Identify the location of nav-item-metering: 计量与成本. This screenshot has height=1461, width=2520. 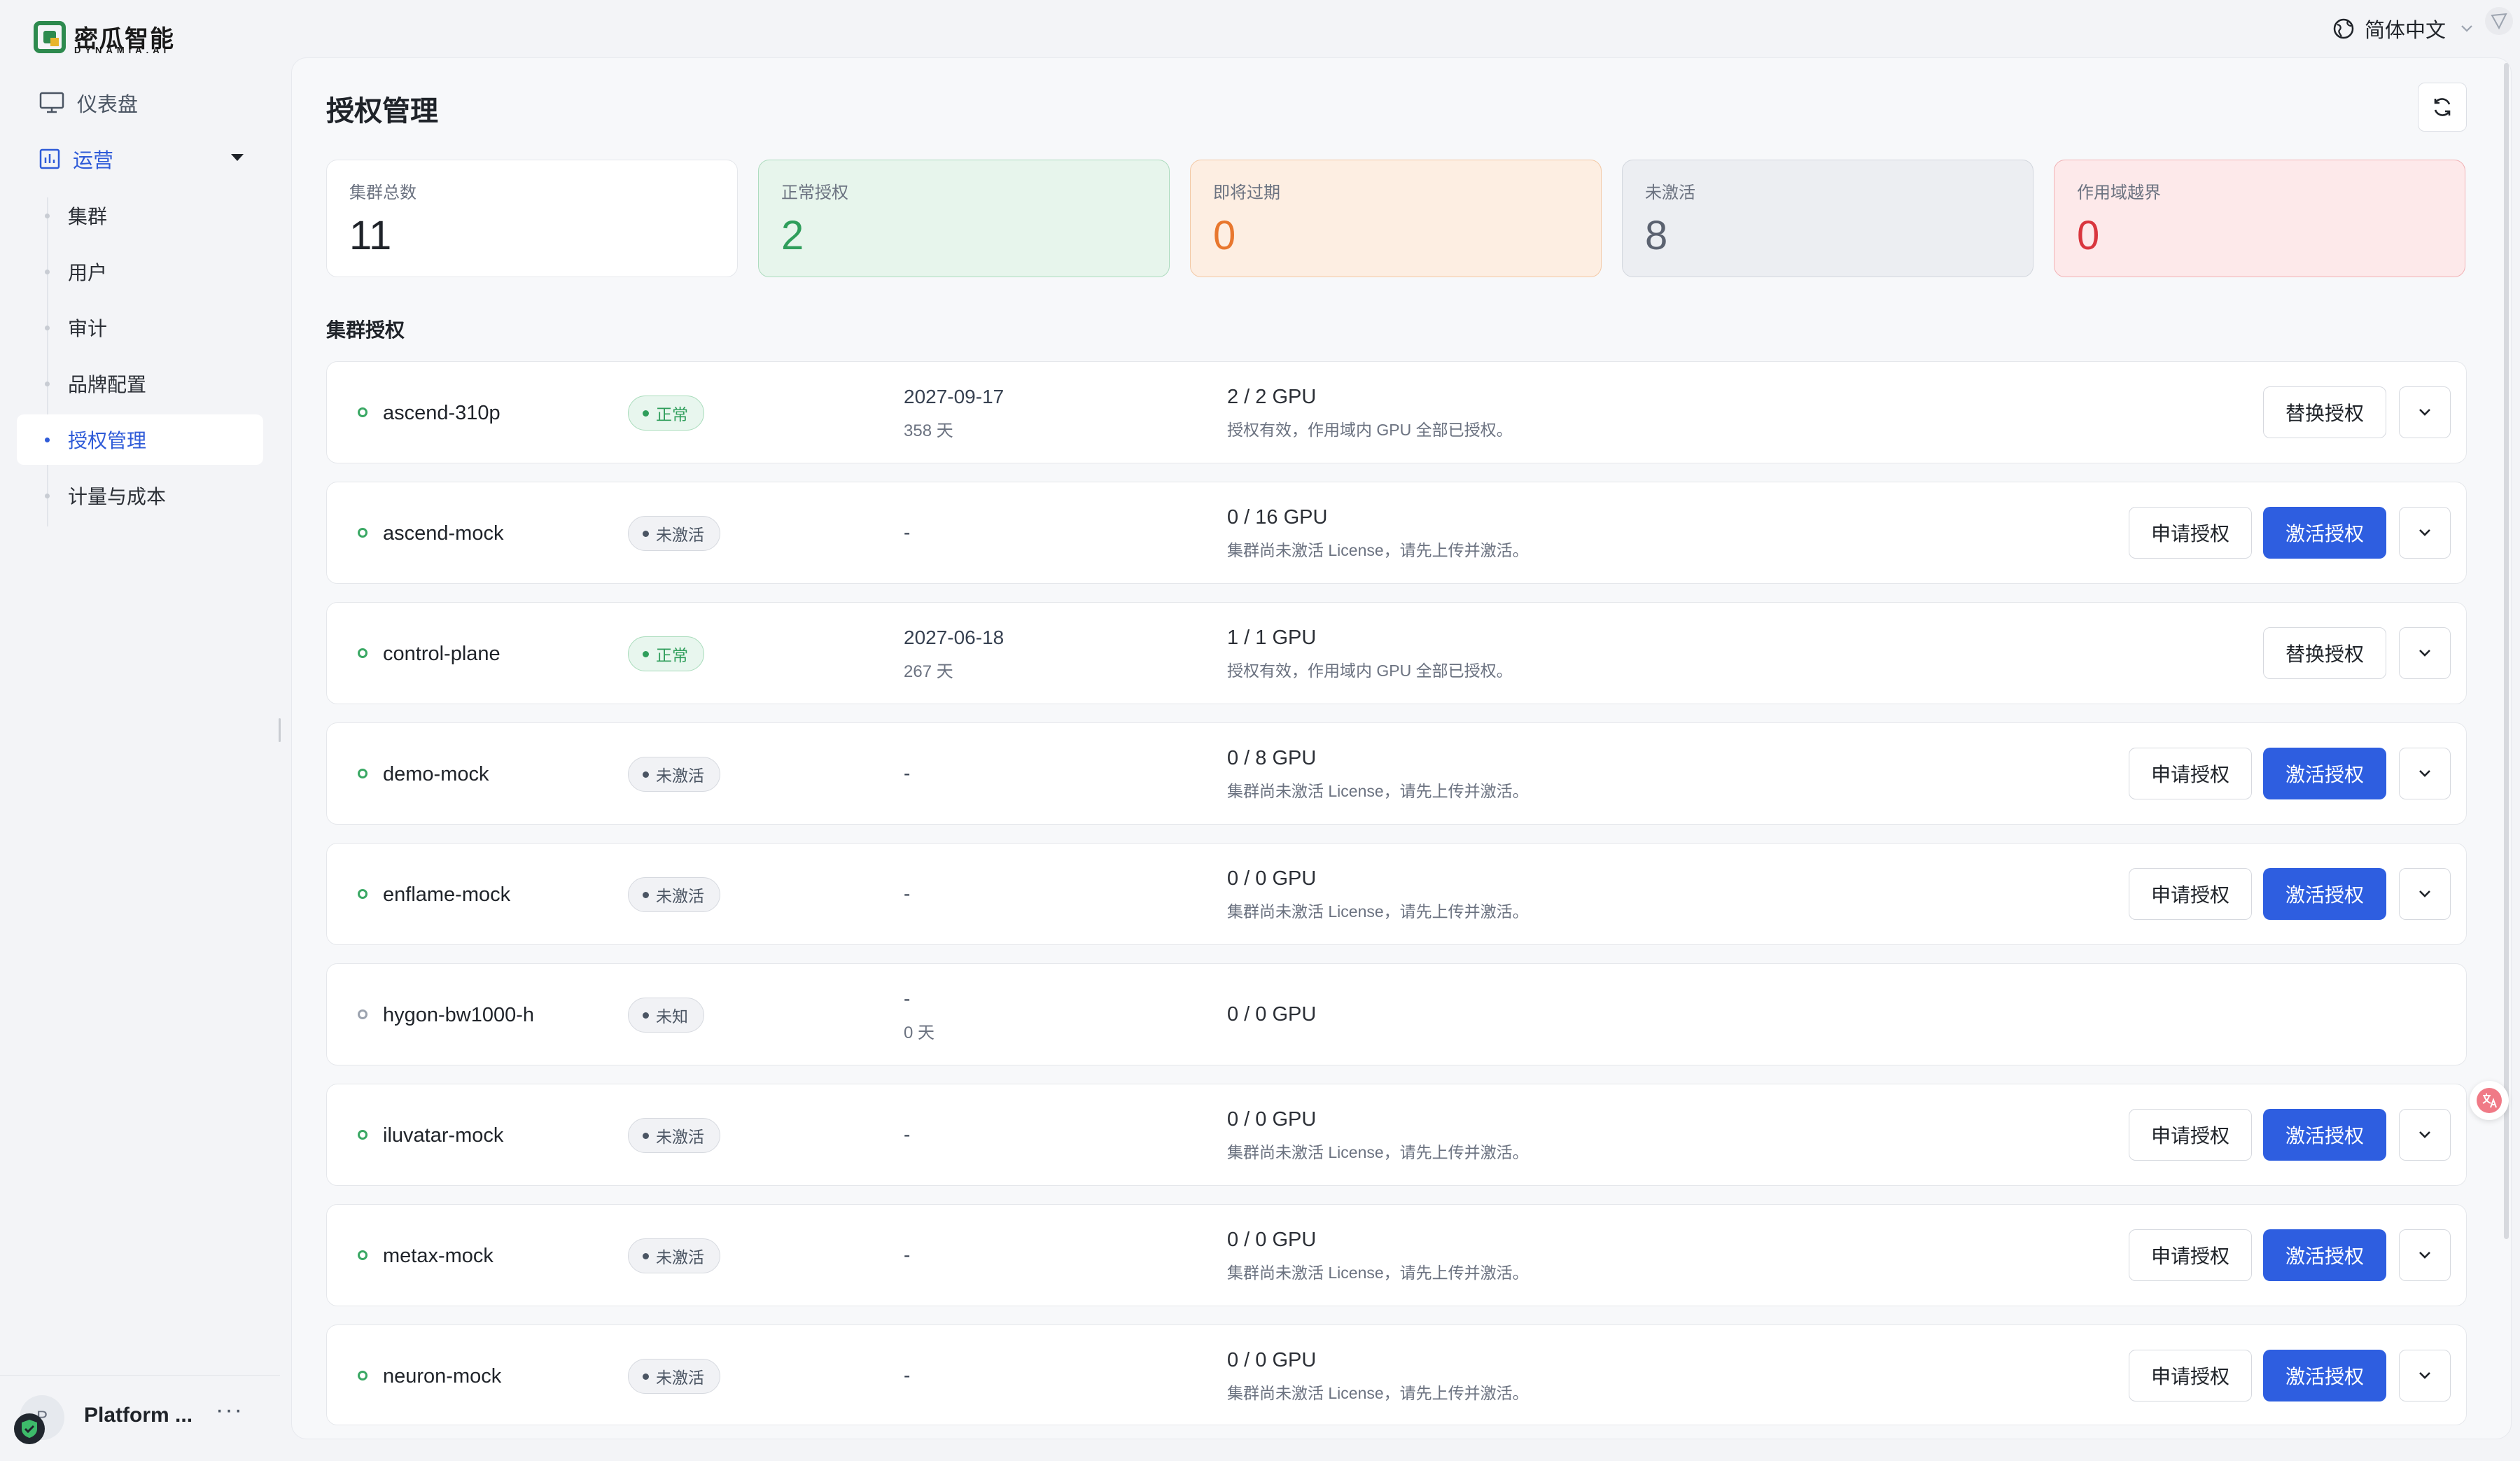
(105, 496).